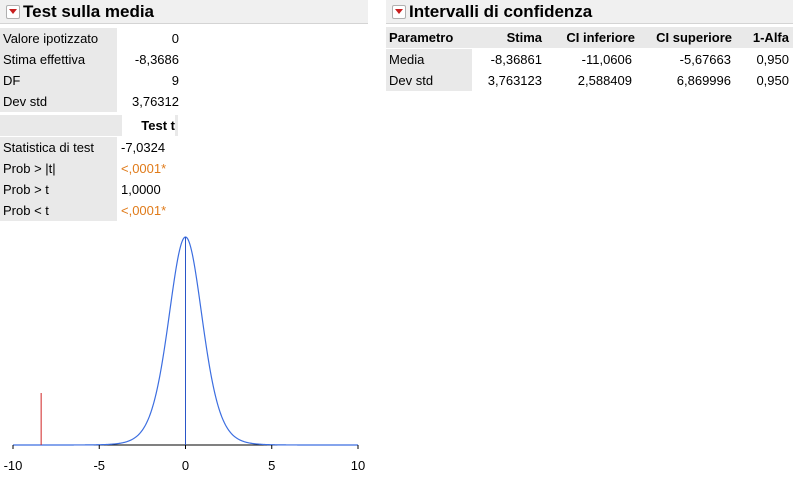  What do you see at coordinates (58, 147) in the screenshot?
I see `t-test-label: Statistica di test` at bounding box center [58, 147].